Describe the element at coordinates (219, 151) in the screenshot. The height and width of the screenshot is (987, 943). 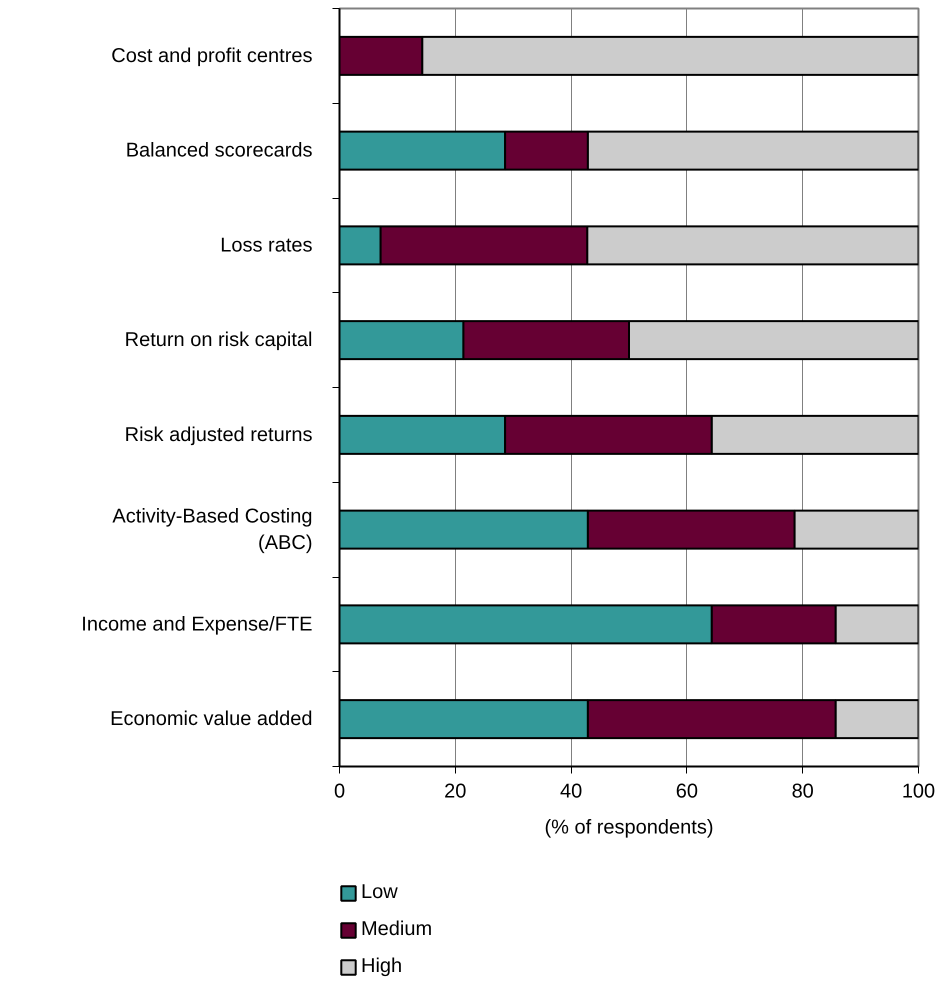
I see `y-tick-label: Balanced scorecards` at that location.